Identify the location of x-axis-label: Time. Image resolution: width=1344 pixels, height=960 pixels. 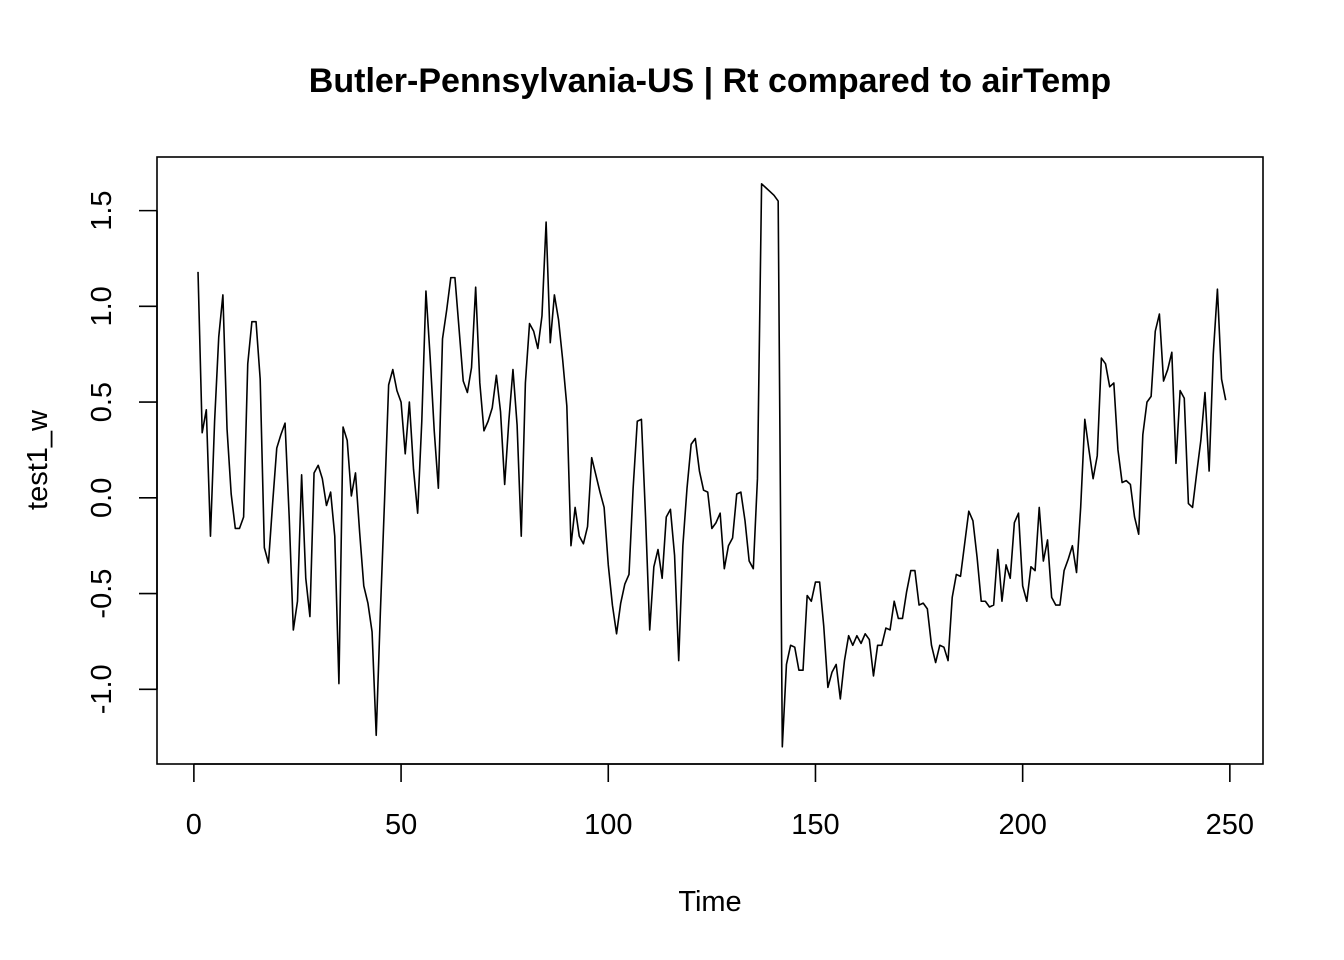
(709, 902).